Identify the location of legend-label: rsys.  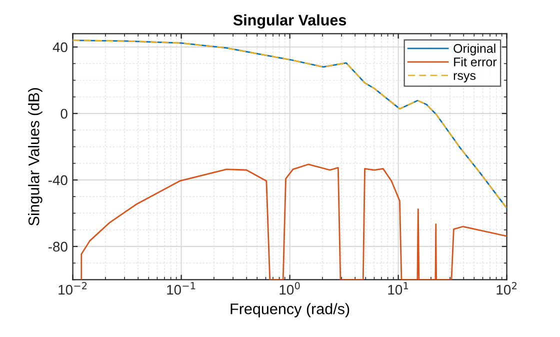
(465, 77).